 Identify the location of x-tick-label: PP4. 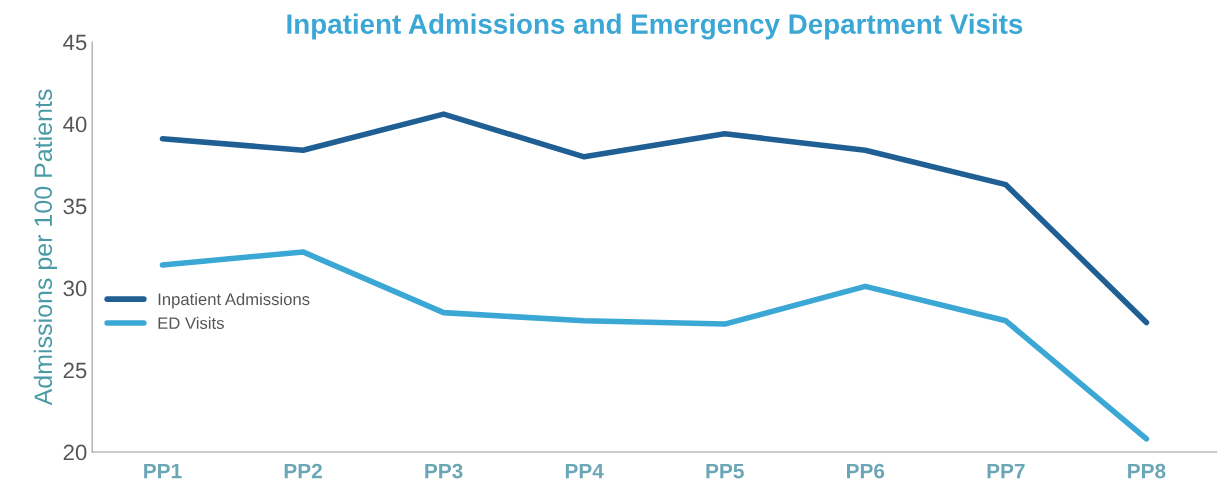
(584, 471).